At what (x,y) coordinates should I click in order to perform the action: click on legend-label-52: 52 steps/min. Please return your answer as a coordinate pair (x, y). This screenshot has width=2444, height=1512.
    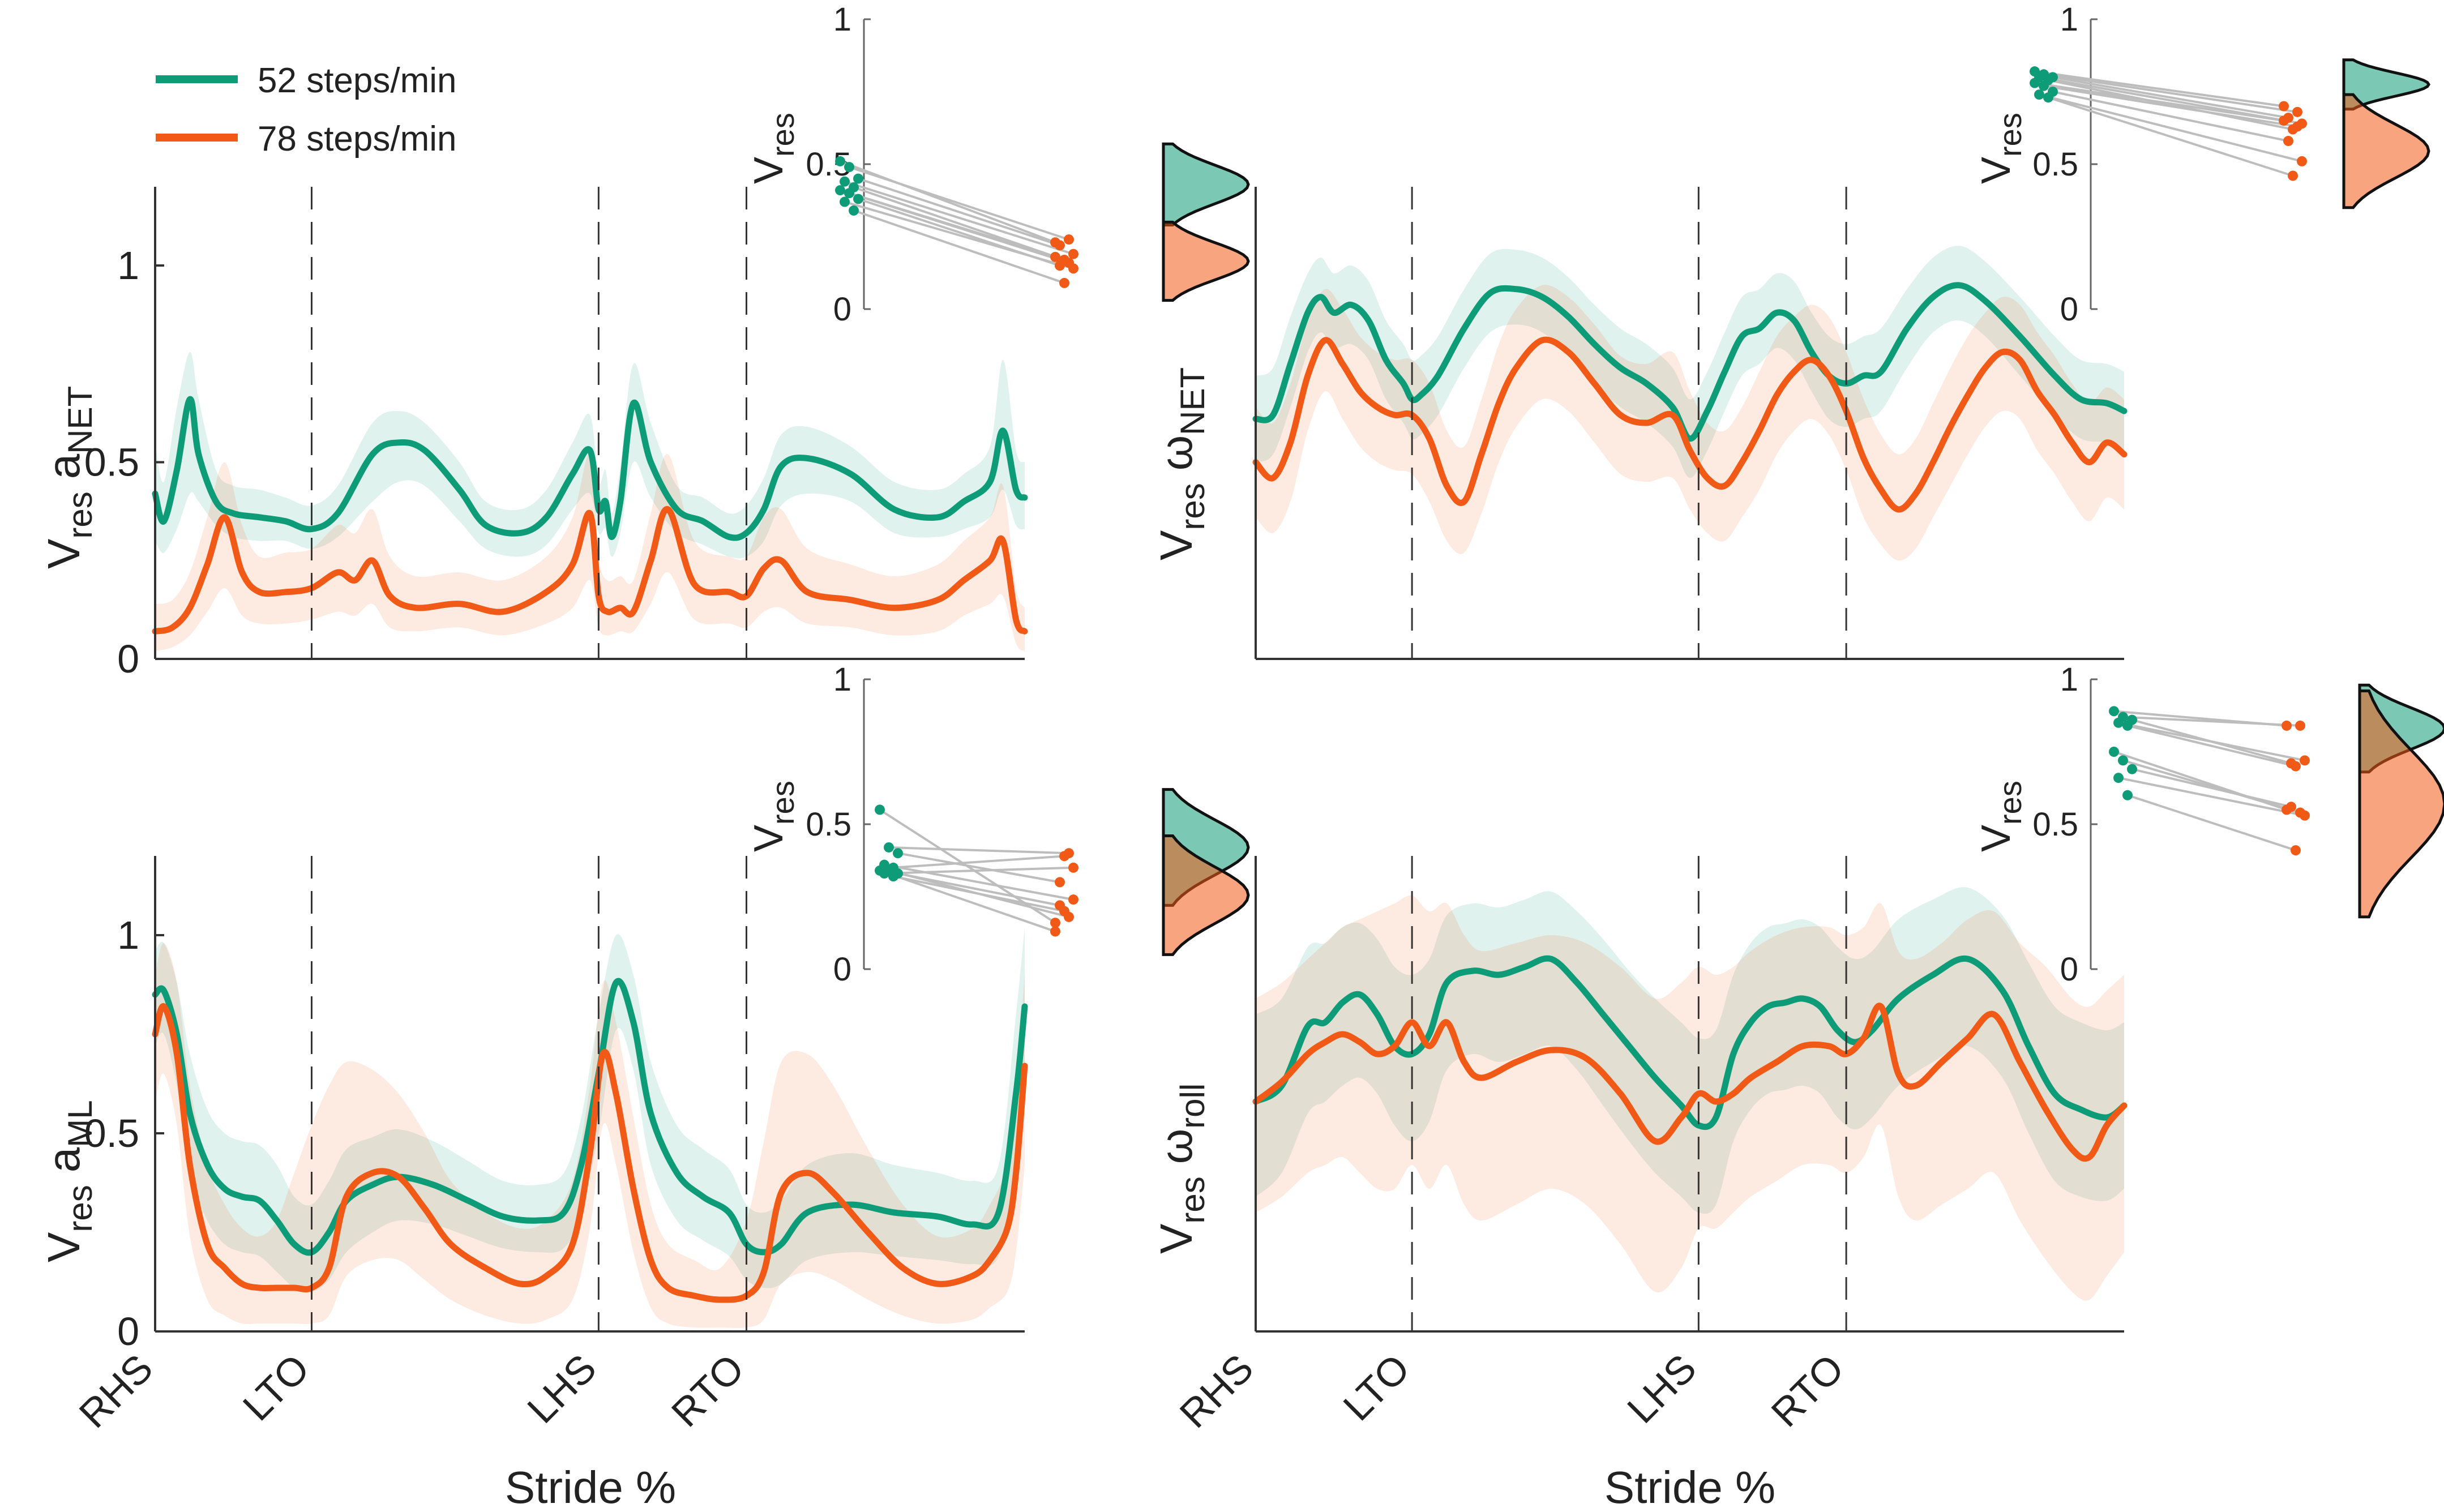
    Looking at the image, I should click on (357, 81).